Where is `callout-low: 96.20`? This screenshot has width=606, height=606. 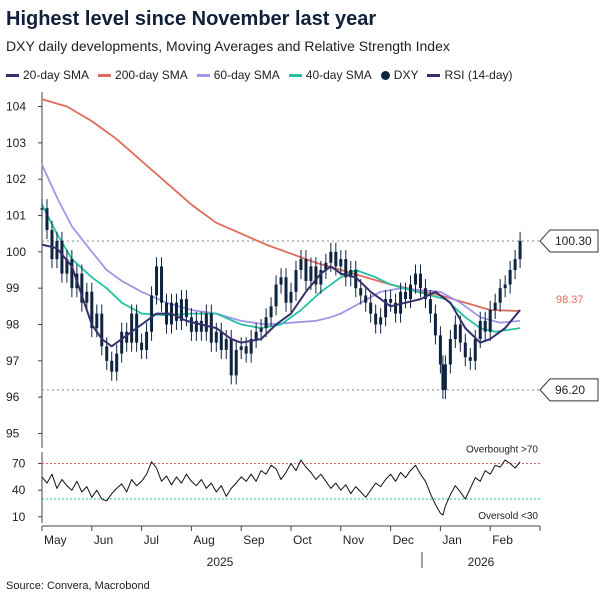 callout-low: 96.20 is located at coordinates (569, 390).